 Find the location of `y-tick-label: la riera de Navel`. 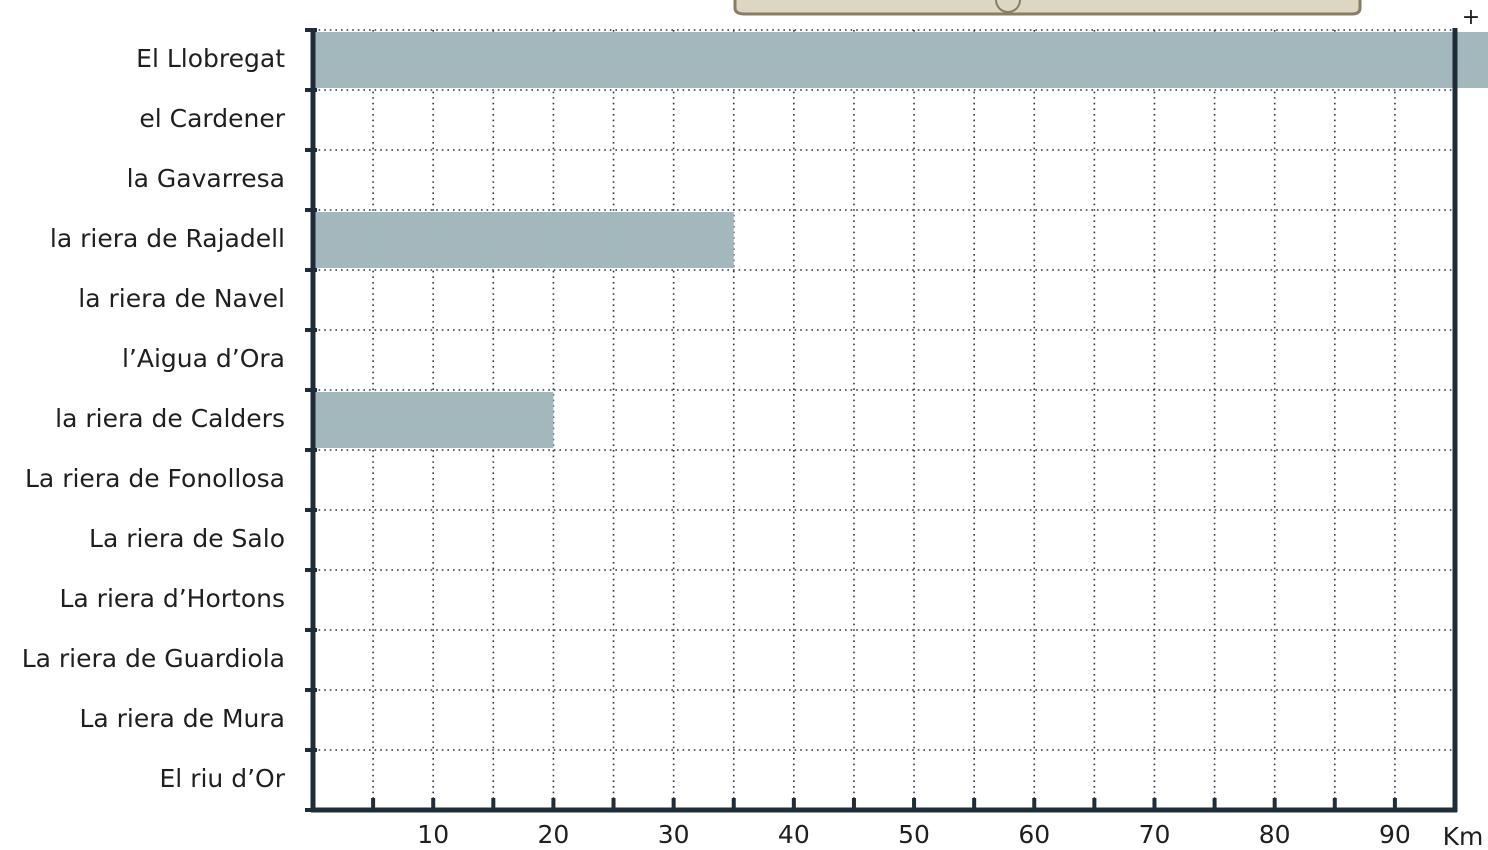

y-tick-label: la riera de Navel is located at coordinates (181, 298).